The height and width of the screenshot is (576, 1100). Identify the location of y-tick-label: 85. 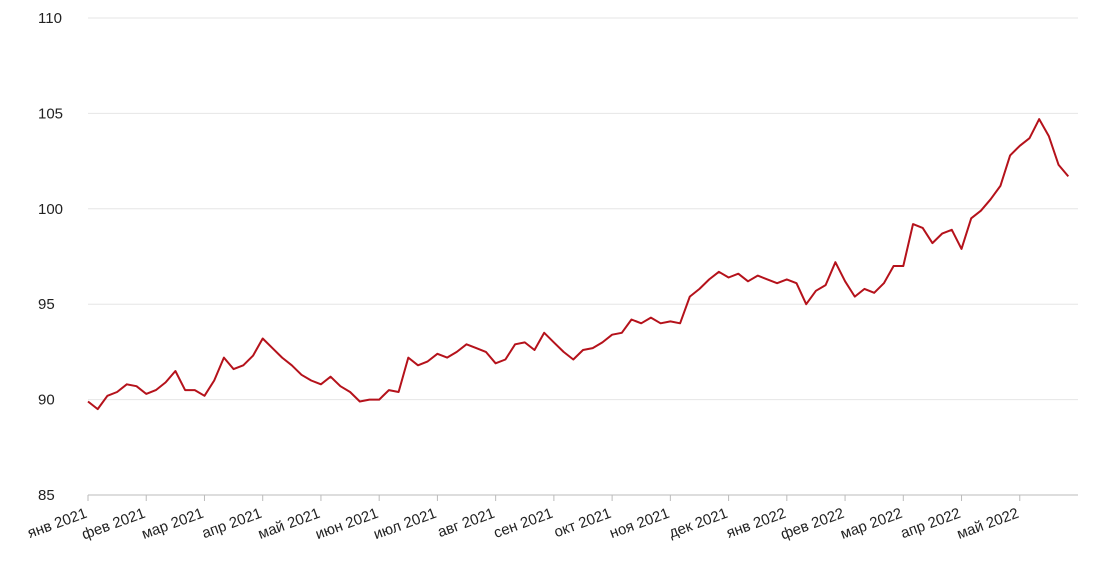
(46, 495).